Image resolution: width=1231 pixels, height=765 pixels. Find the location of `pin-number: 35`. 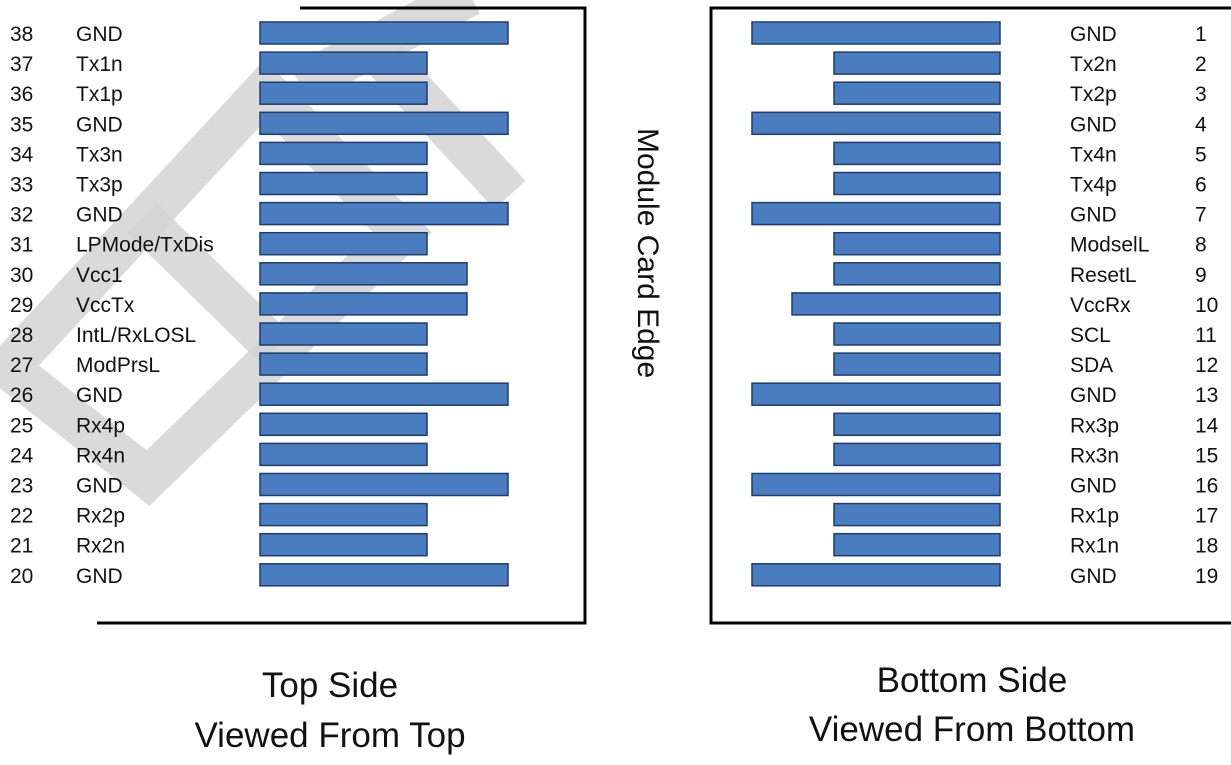

pin-number: 35 is located at coordinates (21, 124).